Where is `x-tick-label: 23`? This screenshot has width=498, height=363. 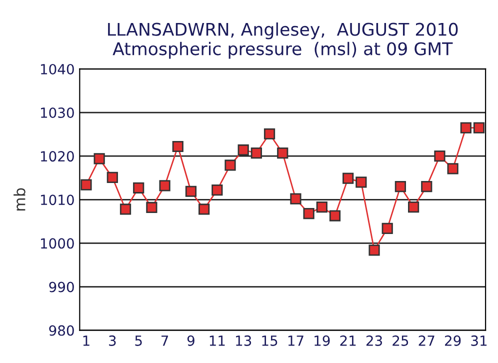
x-tick-label: 23 is located at coordinates (374, 340).